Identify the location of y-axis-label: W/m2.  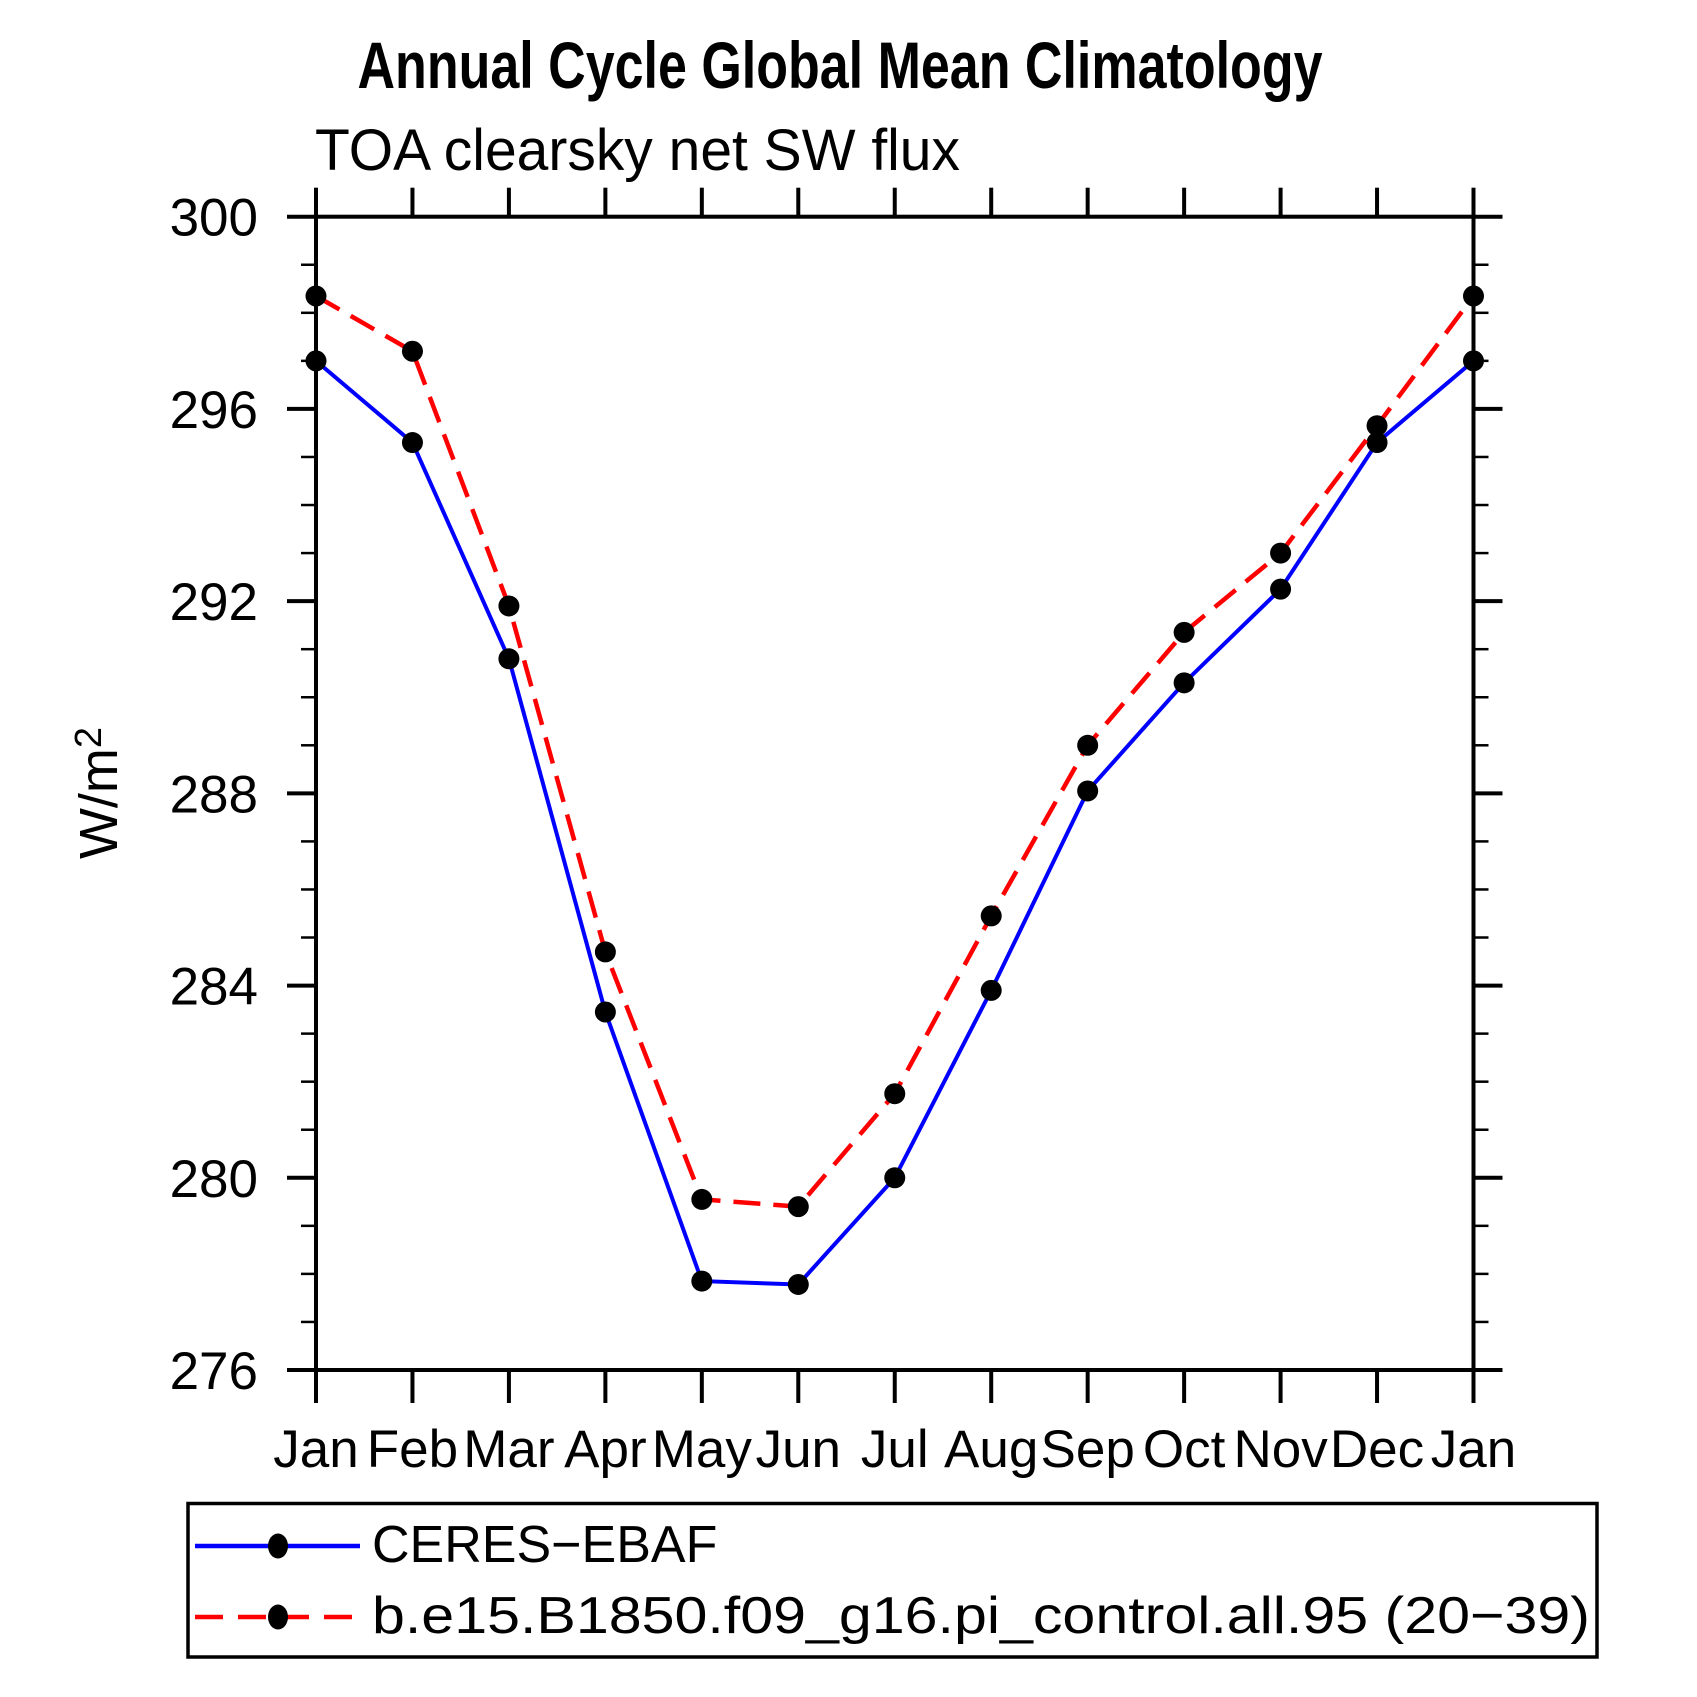
(98, 793).